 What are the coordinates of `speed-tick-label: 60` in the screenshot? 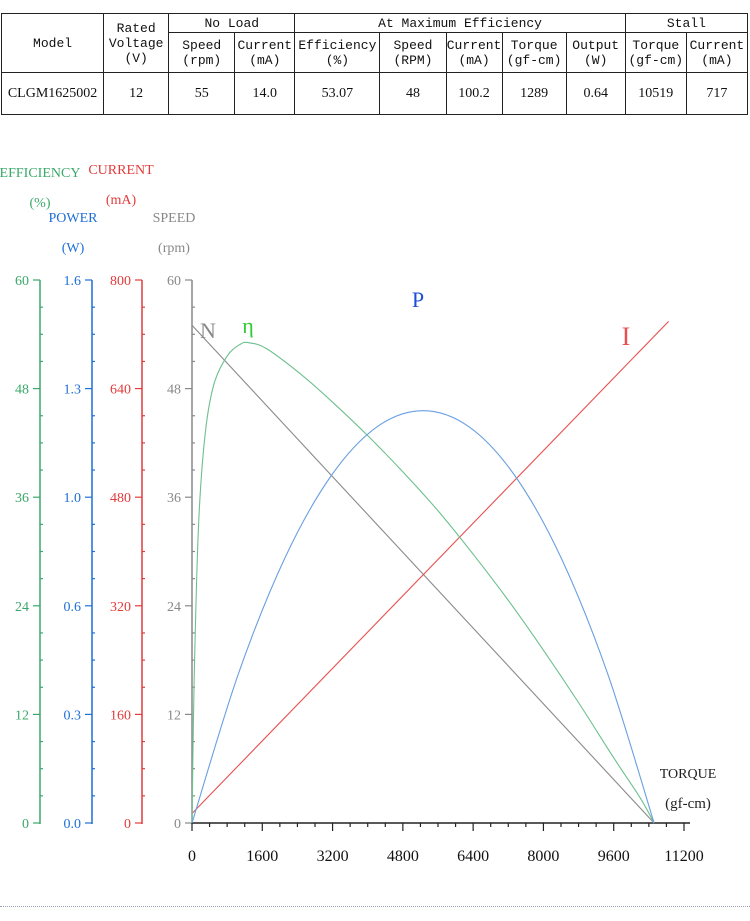 It's located at (174, 281).